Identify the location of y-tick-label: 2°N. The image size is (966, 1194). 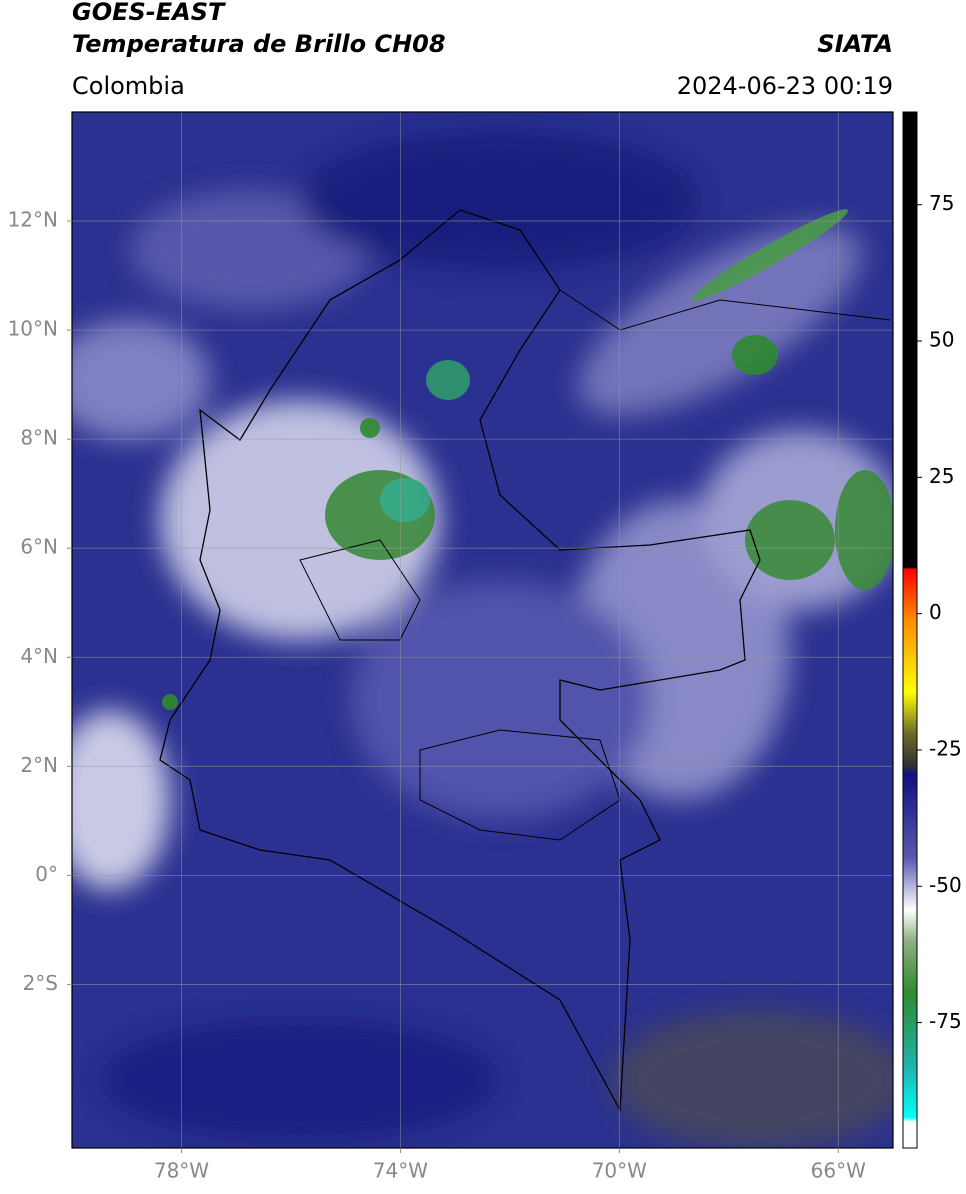
(39, 765).